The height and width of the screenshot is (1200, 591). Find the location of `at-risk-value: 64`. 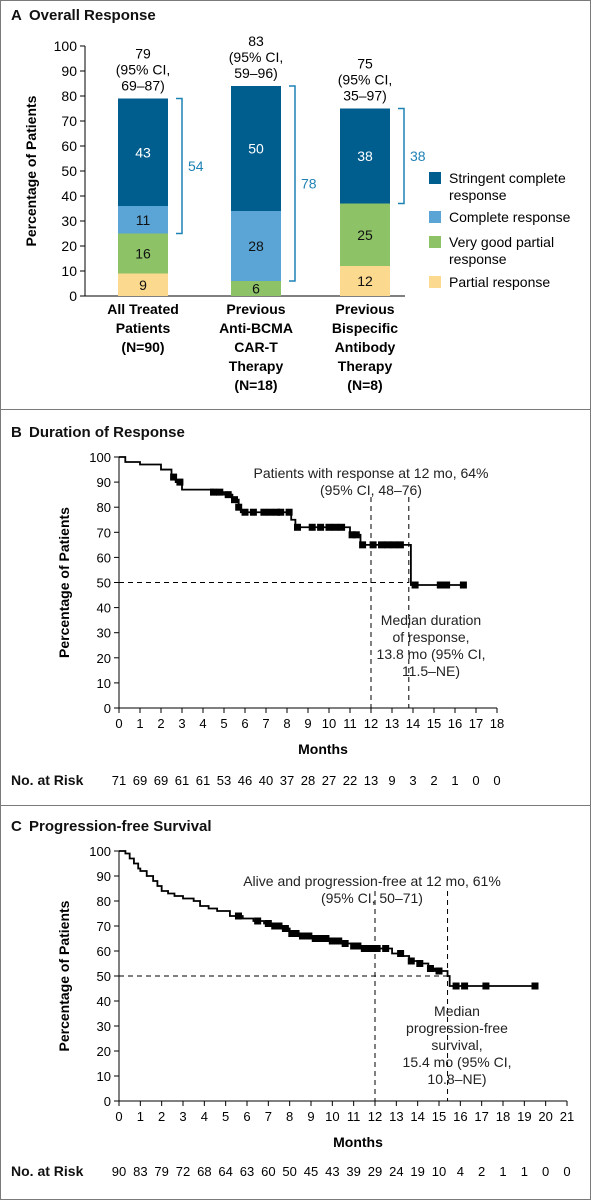

at-risk-value: 64 is located at coordinates (225, 1171).